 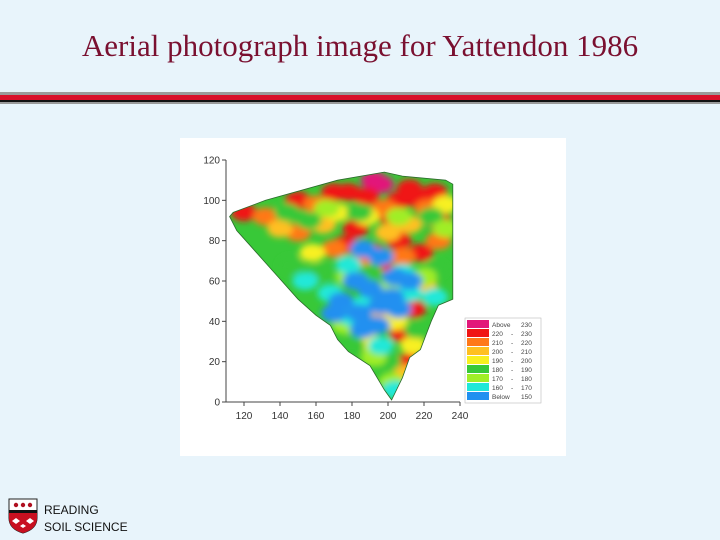 I want to click on y-tick-label: 20, so click(x=215, y=362).